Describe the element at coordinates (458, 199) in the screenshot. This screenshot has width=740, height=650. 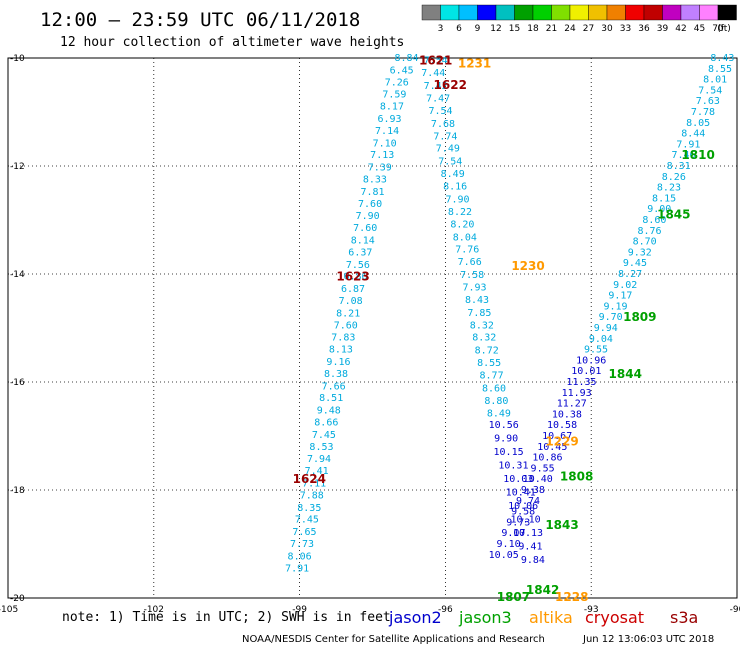
I see `swh-value-label: 7.90` at that location.